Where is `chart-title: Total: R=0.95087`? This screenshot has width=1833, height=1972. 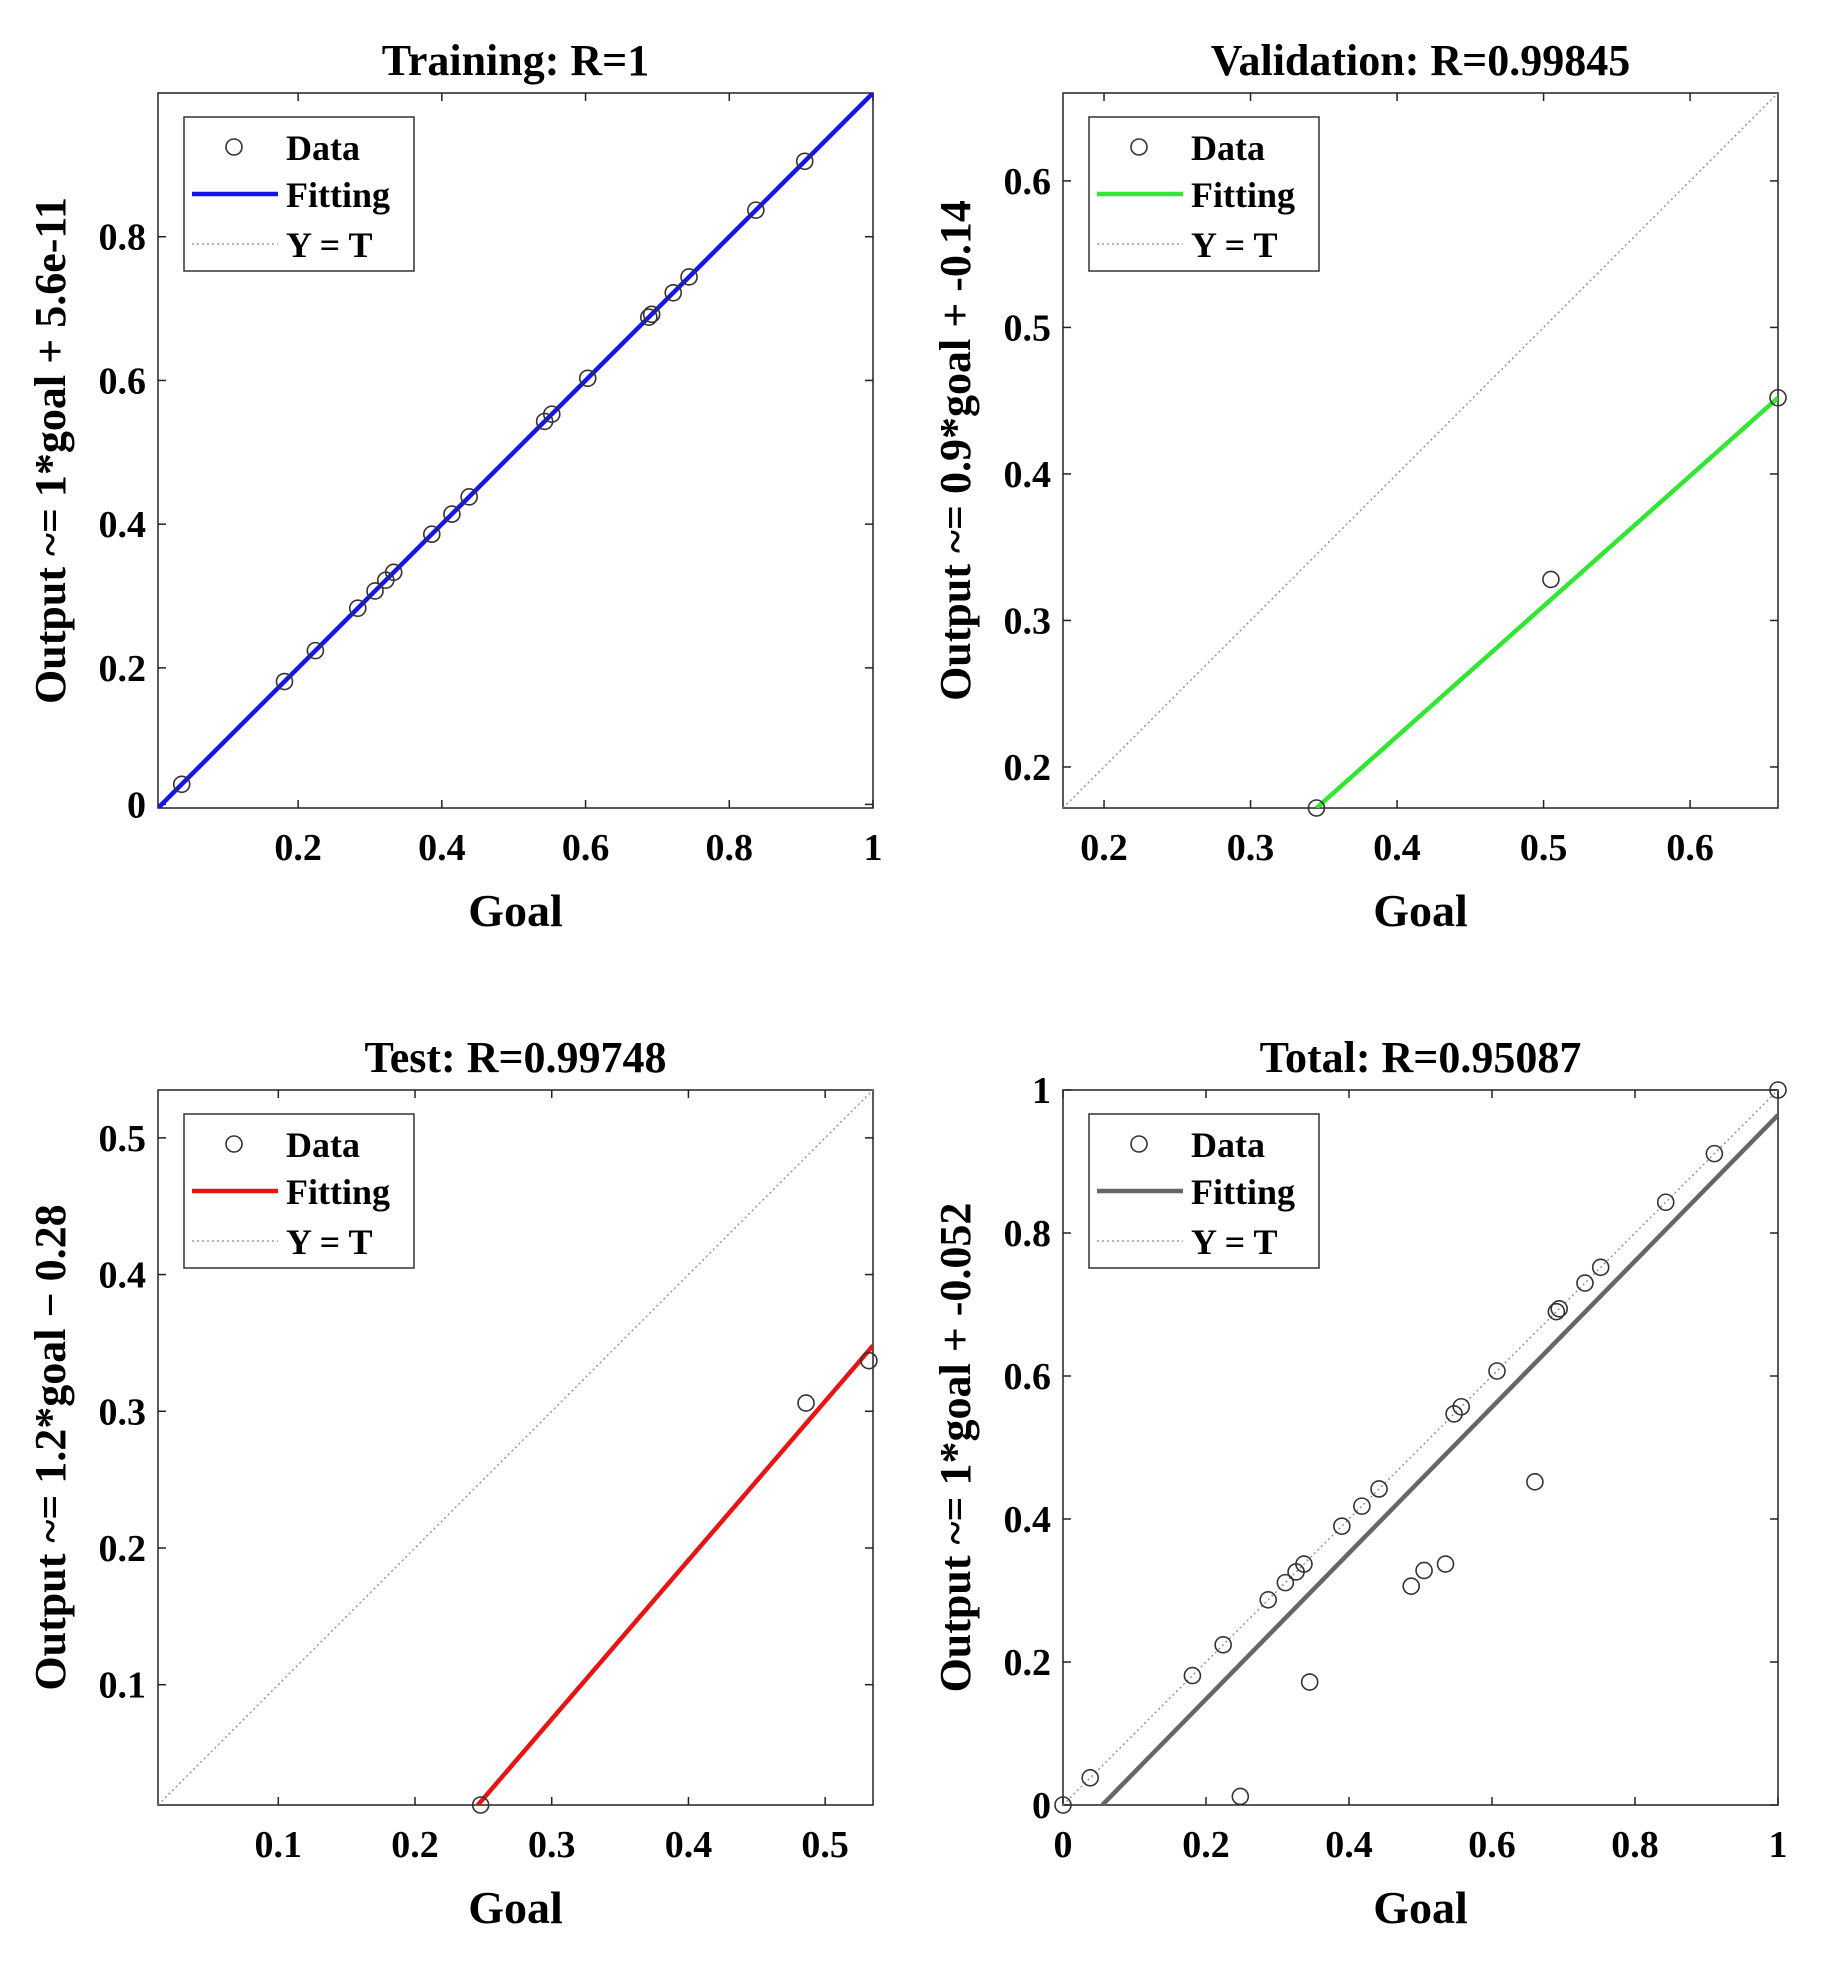
chart-title: Total: R=0.95087 is located at coordinates (1421, 1057).